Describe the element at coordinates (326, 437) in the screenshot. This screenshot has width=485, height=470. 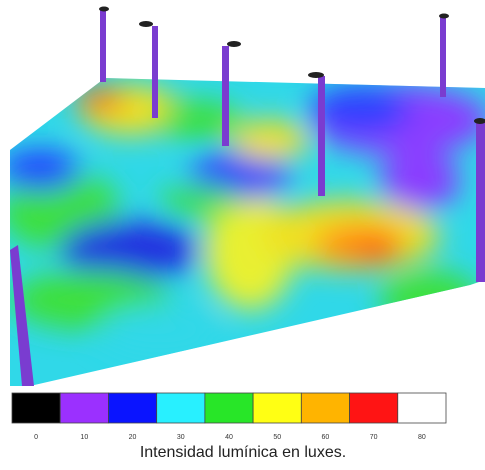
I see `legend-tick-label: 60` at that location.